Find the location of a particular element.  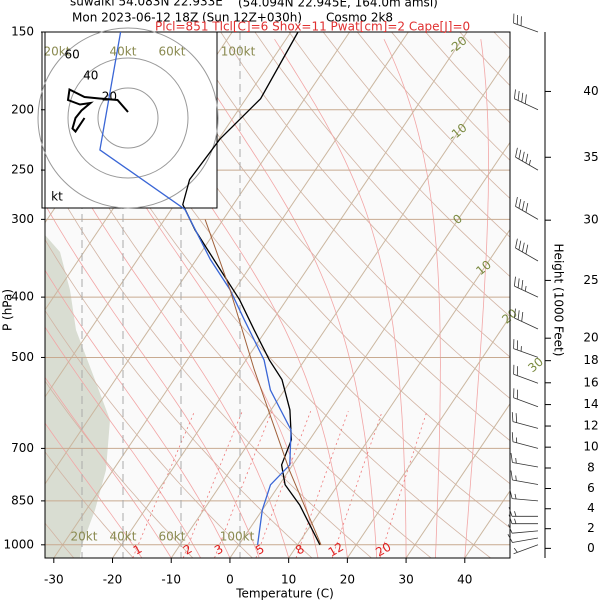

y2-tick-label: 16 is located at coordinates (590, 382).